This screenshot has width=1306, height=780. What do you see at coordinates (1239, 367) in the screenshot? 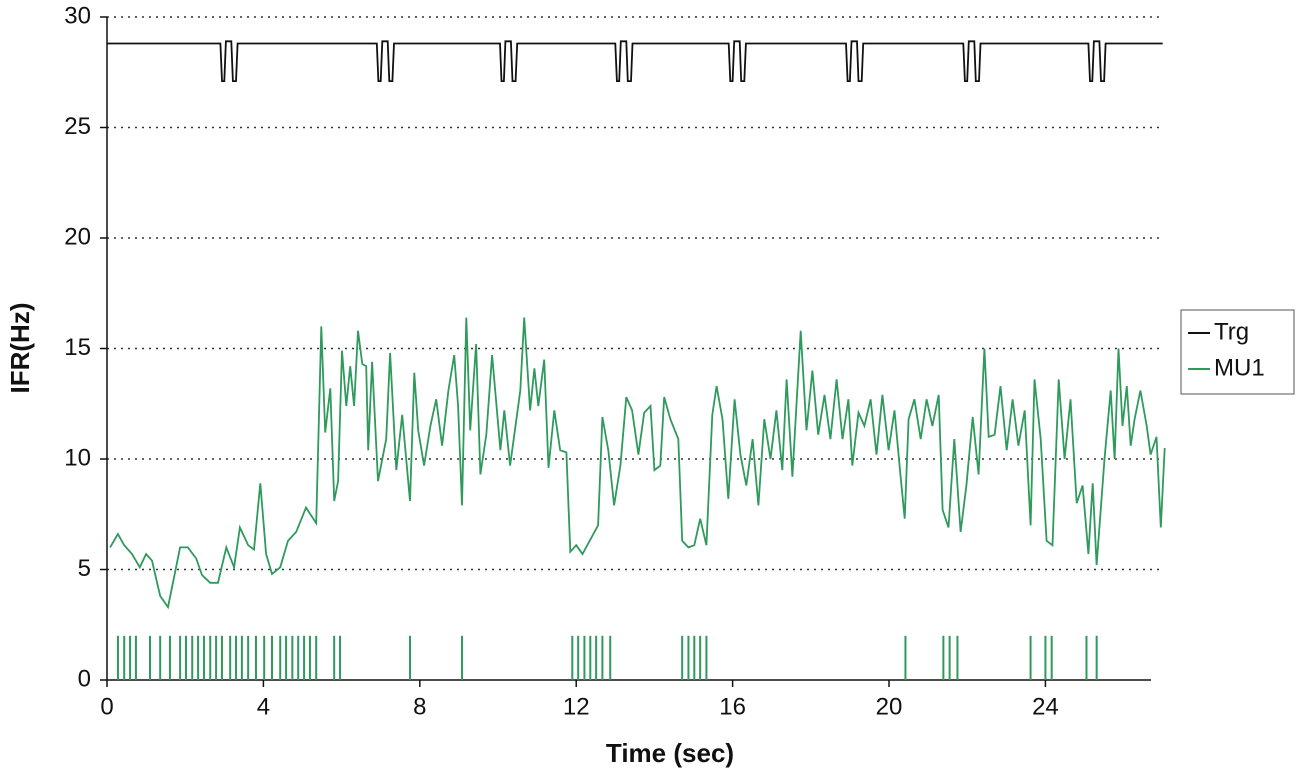
I see `legend-label: MU1` at bounding box center [1239, 367].